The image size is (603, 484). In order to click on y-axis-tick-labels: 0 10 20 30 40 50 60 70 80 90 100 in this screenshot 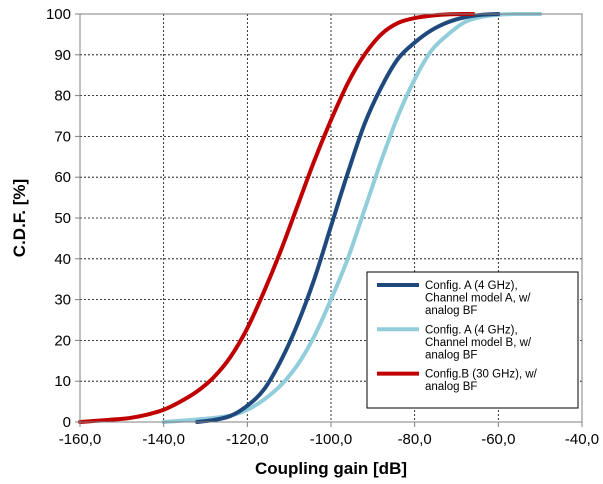, I will do `click(63, 218)`.